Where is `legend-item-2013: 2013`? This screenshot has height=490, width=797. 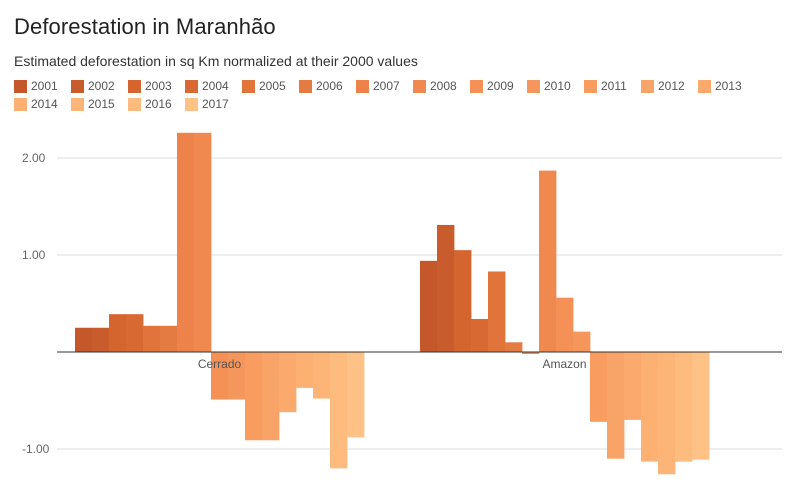
legend-item-2013: 2013 is located at coordinates (720, 86).